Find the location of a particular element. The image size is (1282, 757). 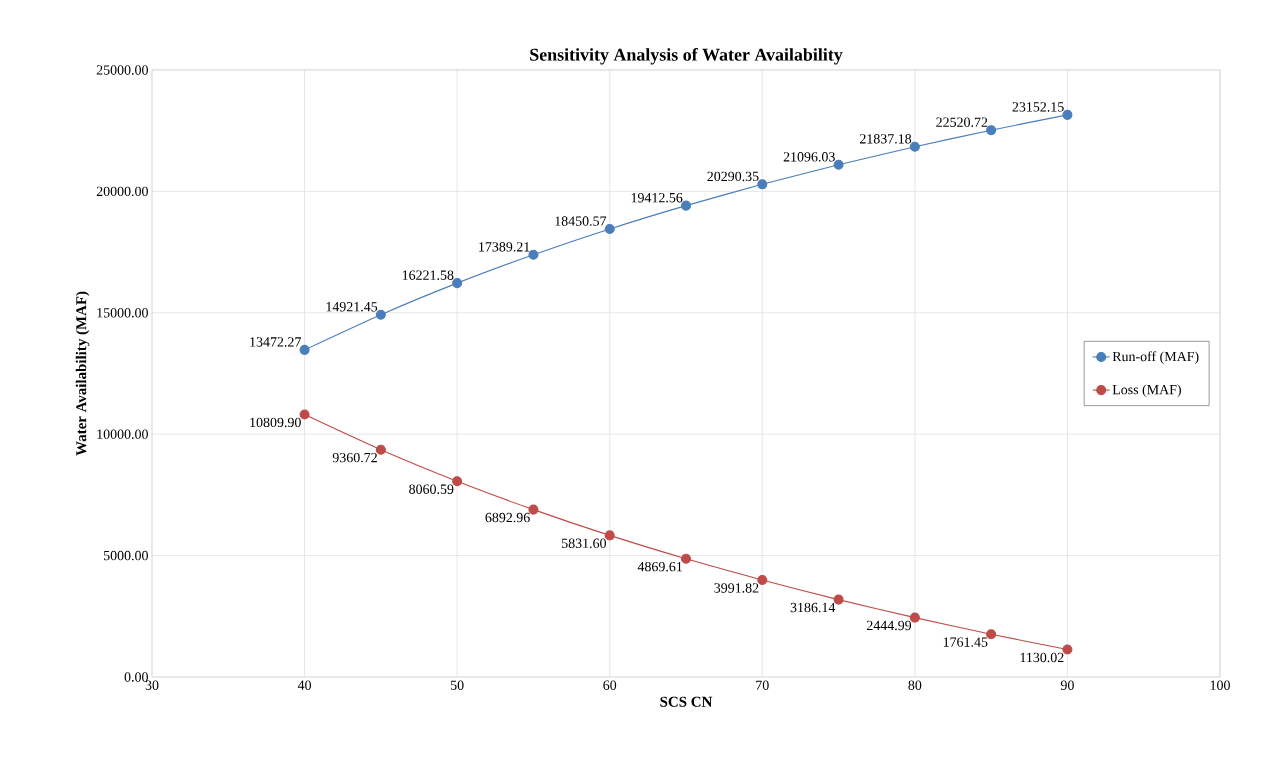

data-label: 10809.90 is located at coordinates (275, 422).